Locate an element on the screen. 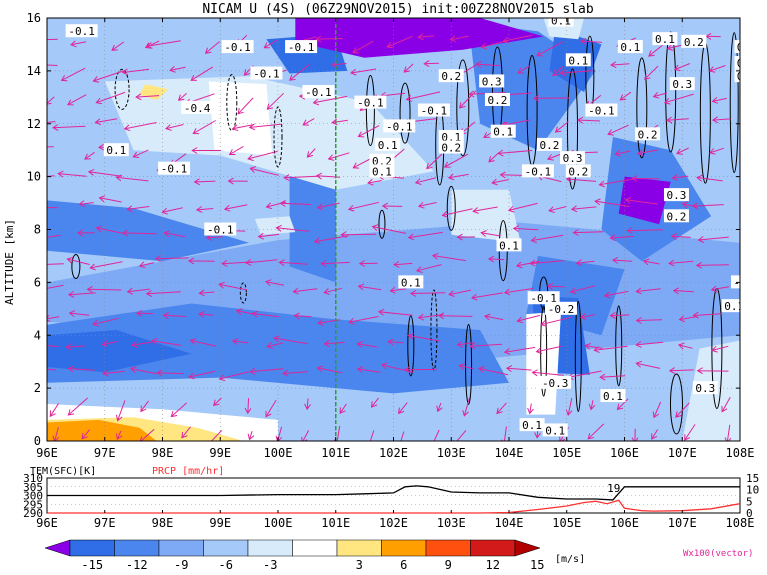 The width and height of the screenshot is (767, 575). x-tick-label: 98E is located at coordinates (163, 453).